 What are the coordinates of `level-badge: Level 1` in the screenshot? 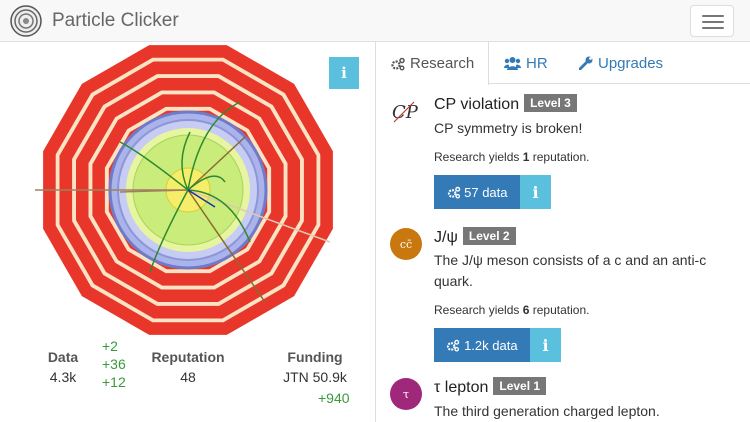 It's located at (520, 386).